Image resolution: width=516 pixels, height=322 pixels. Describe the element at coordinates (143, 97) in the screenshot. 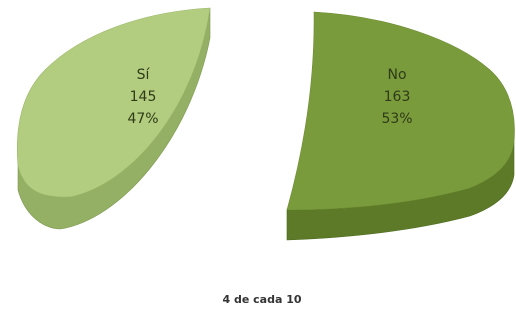

I see `slice-label-si-value: 145` at that location.